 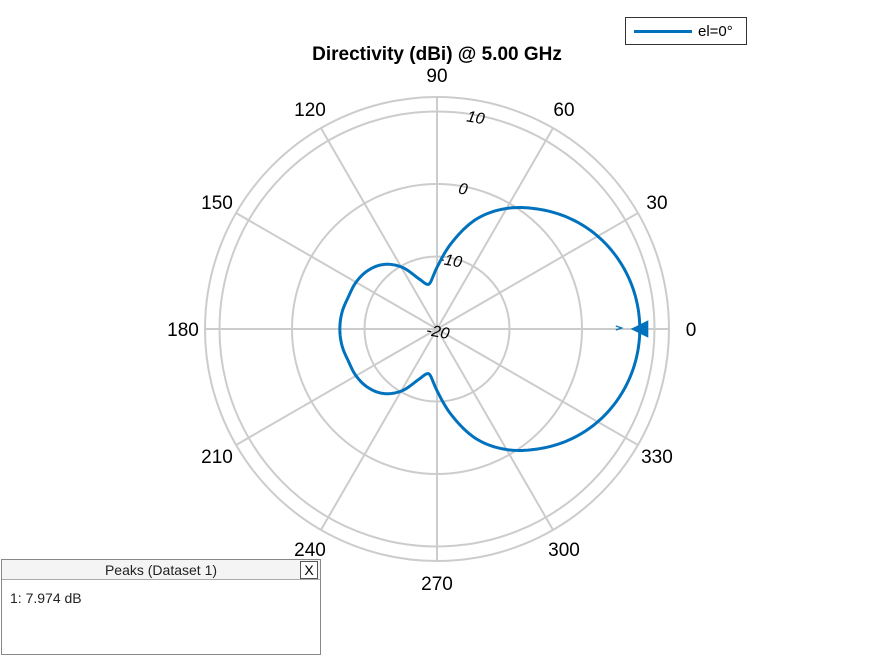 I want to click on angle-tick-label-120: 120, so click(x=310, y=110).